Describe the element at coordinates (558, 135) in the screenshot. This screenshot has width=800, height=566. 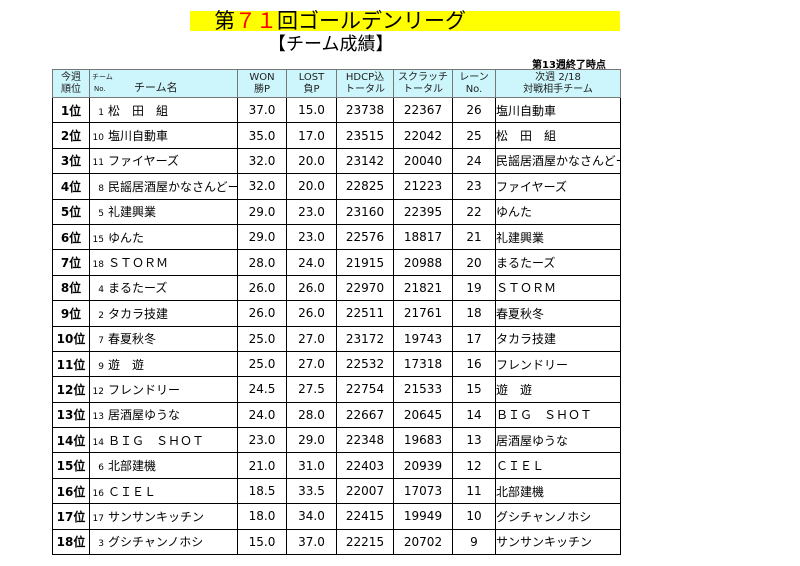
I see `next-opponent: 松 田 組` at that location.